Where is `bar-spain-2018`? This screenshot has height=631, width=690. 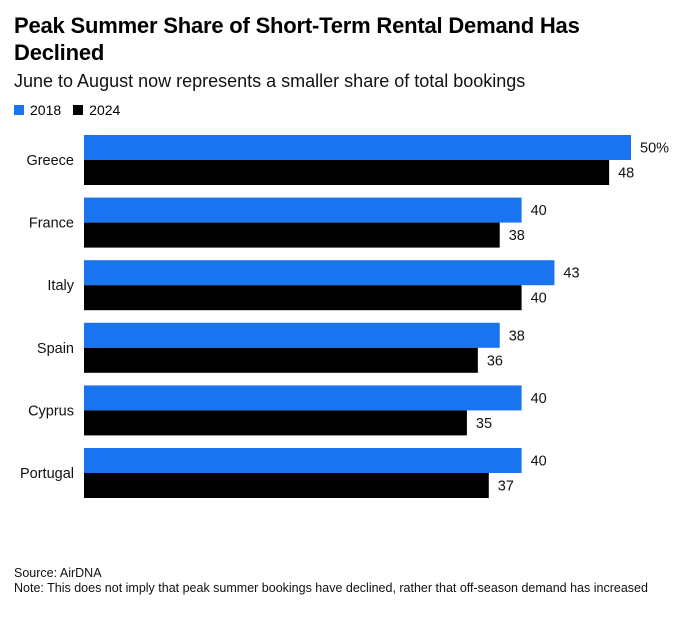 bar-spain-2018 is located at coordinates (292, 335).